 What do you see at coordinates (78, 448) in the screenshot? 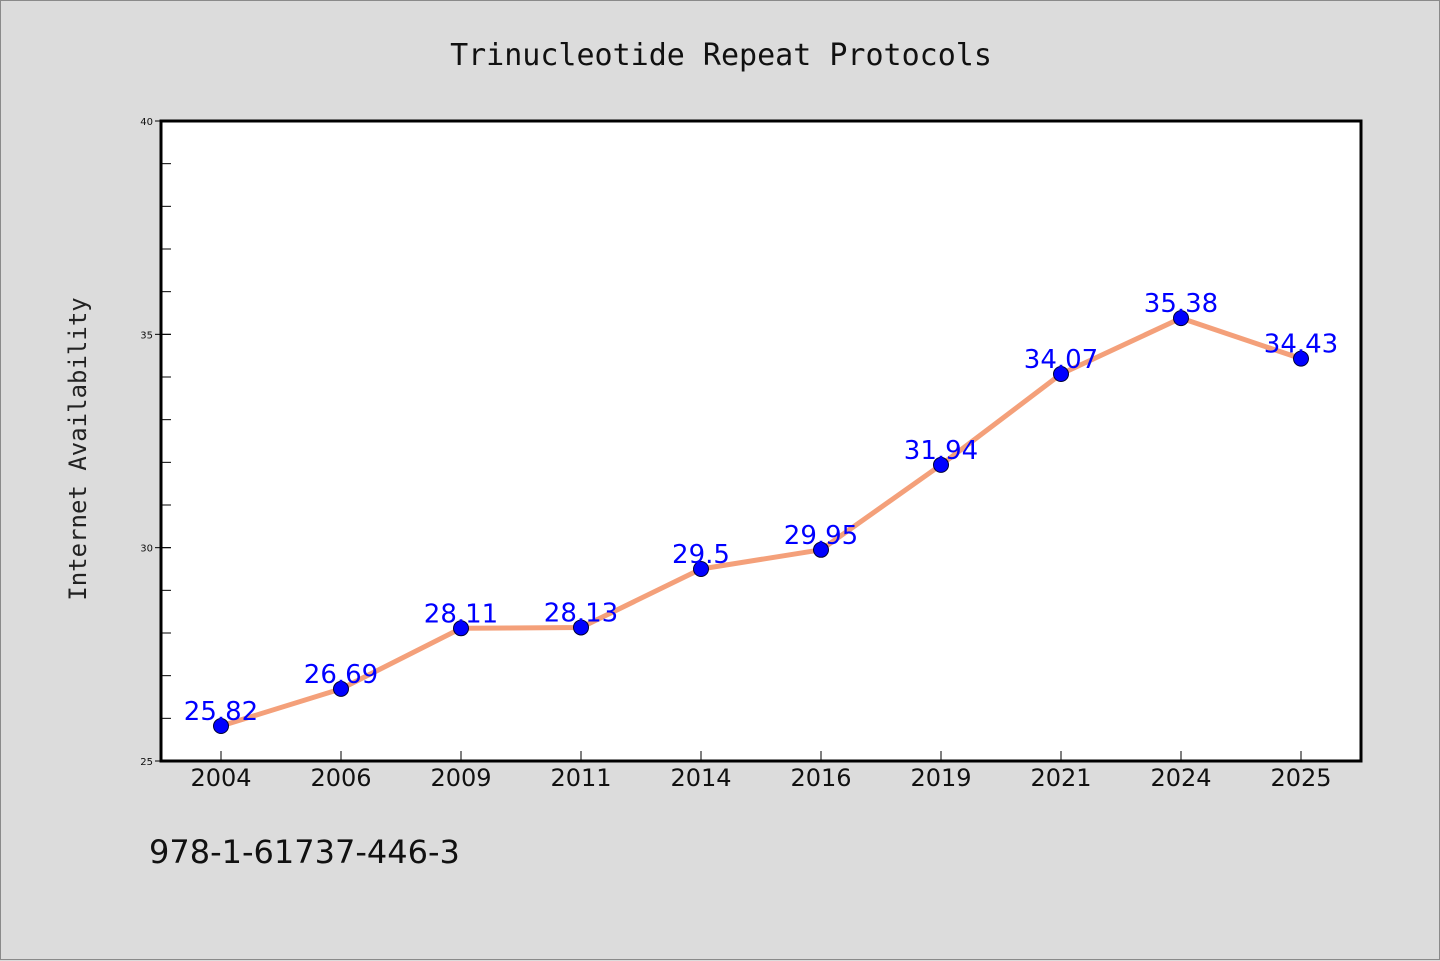
I see `y-axis-label: Internet Availability` at bounding box center [78, 448].